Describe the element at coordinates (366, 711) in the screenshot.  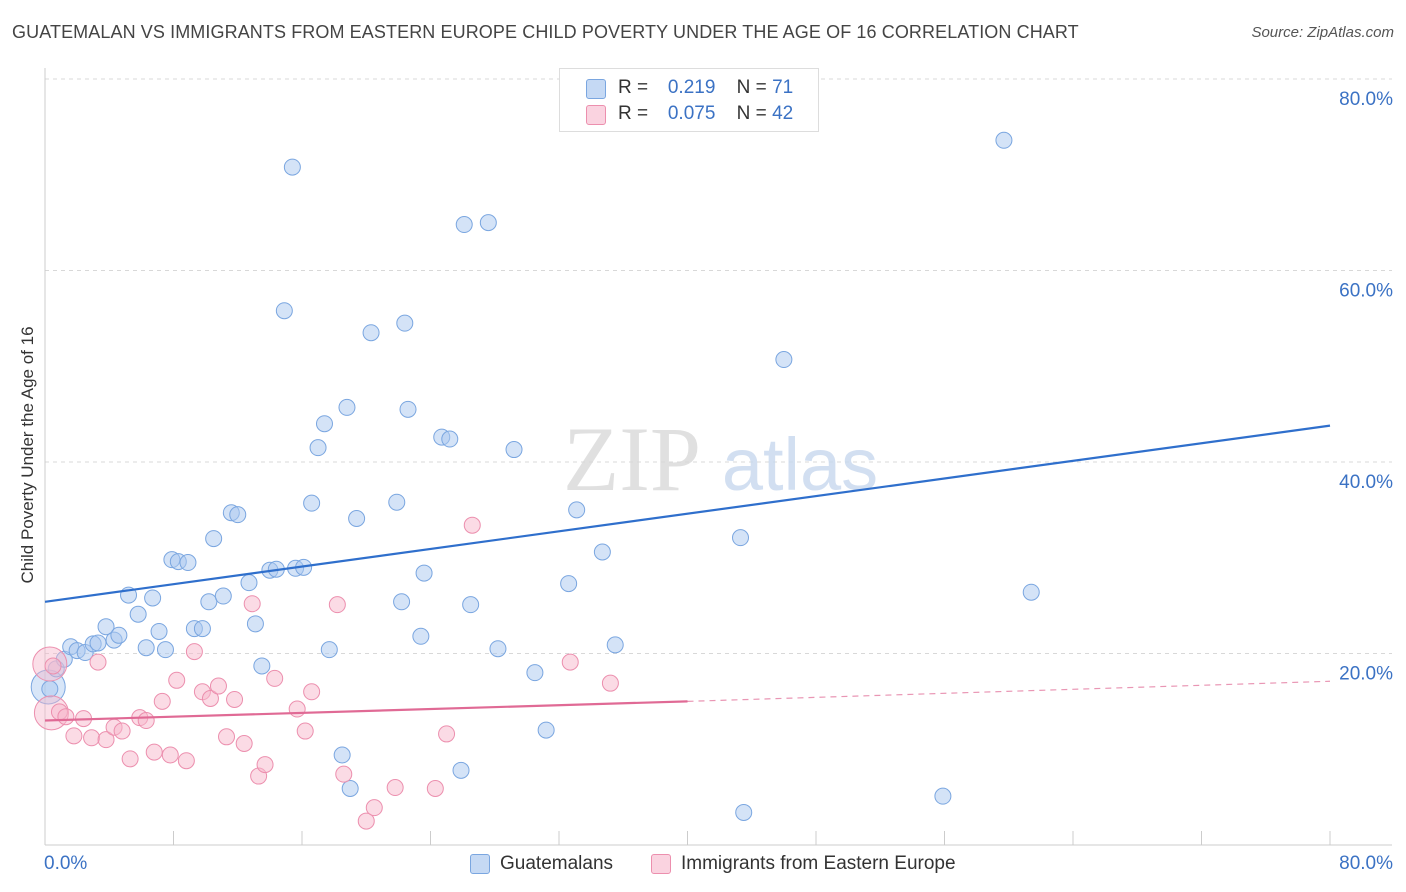
I see `trend-line-eastern-europe` at that location.